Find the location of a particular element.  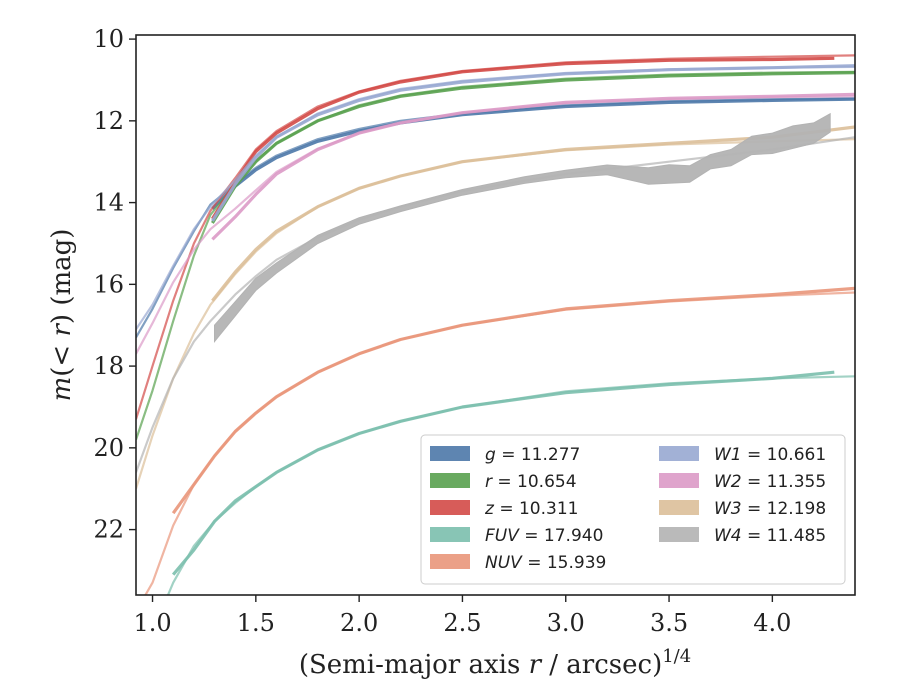

y-axis: 10 12 14 16 18 20 22 is located at coordinates (114, 284).